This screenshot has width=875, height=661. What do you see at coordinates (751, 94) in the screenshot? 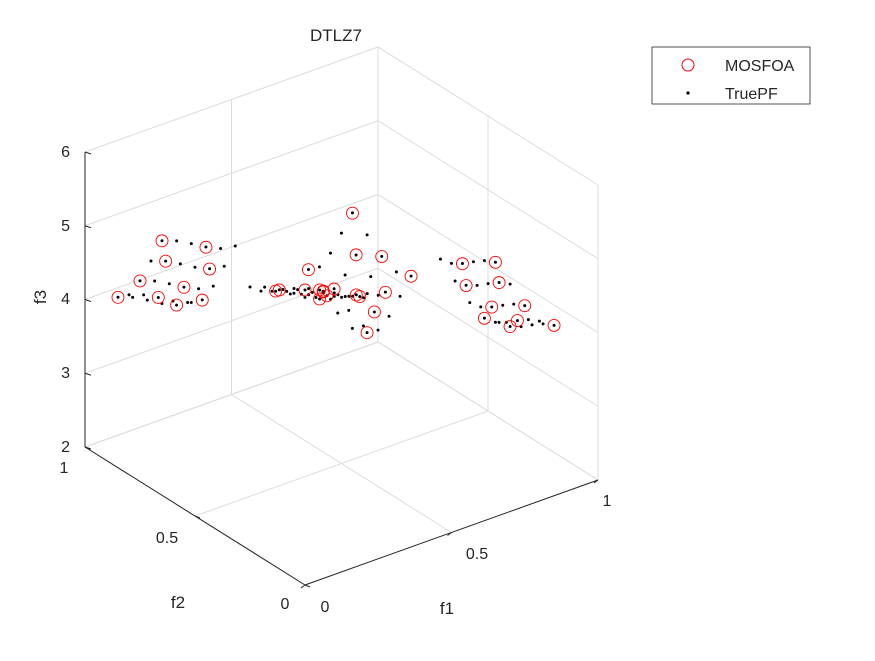
I see `legend-truepf-label: TruePF` at bounding box center [751, 94].